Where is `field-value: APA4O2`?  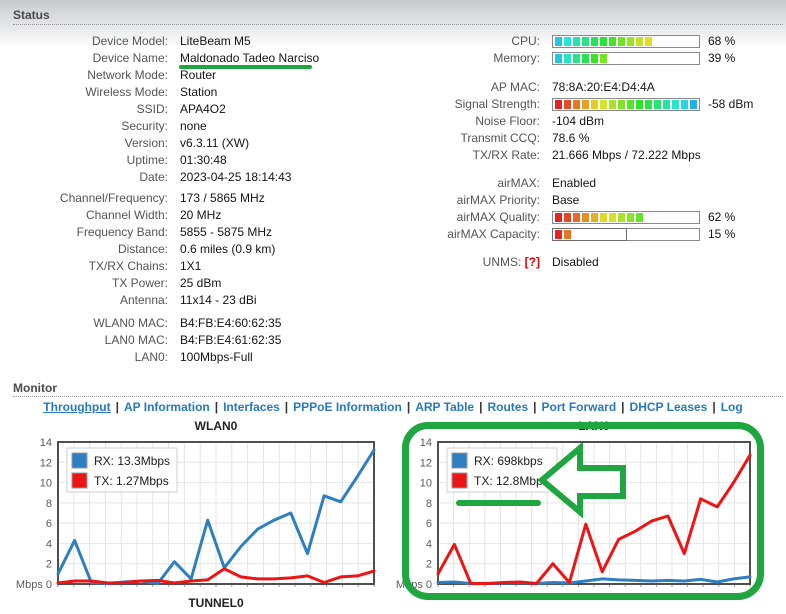 field-value: APA4O2 is located at coordinates (203, 109).